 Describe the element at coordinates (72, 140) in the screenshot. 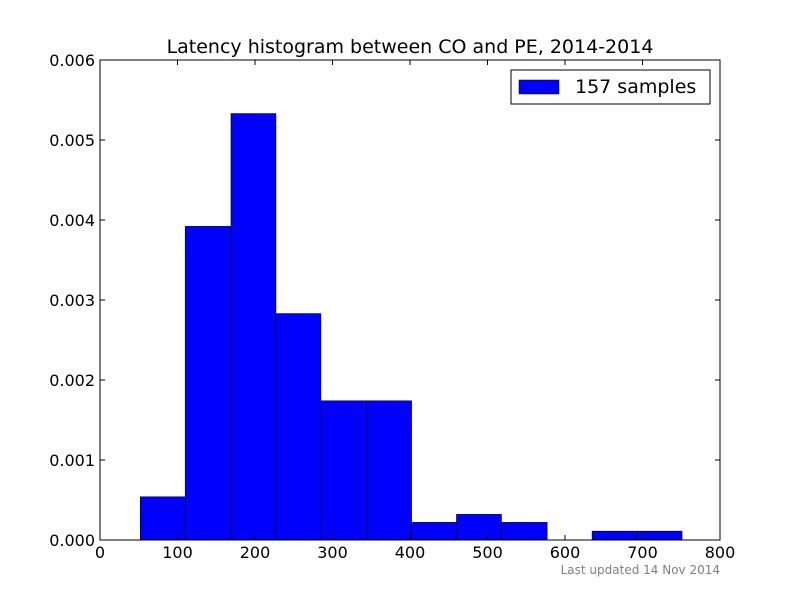

I see `y-tick-label: 0.005` at that location.